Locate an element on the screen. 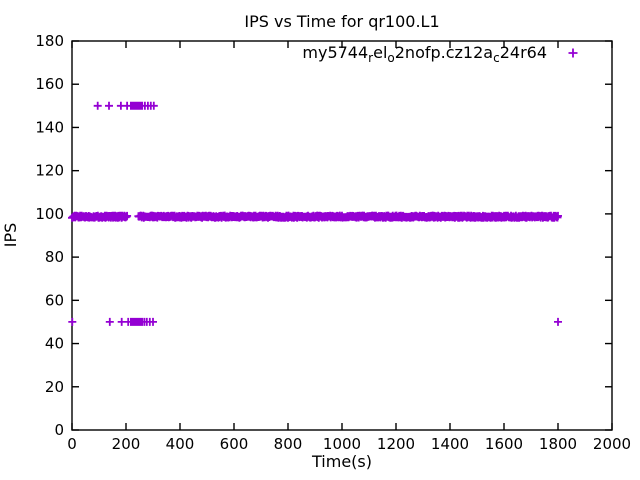  x-tick-label: 1200 is located at coordinates (396, 444).